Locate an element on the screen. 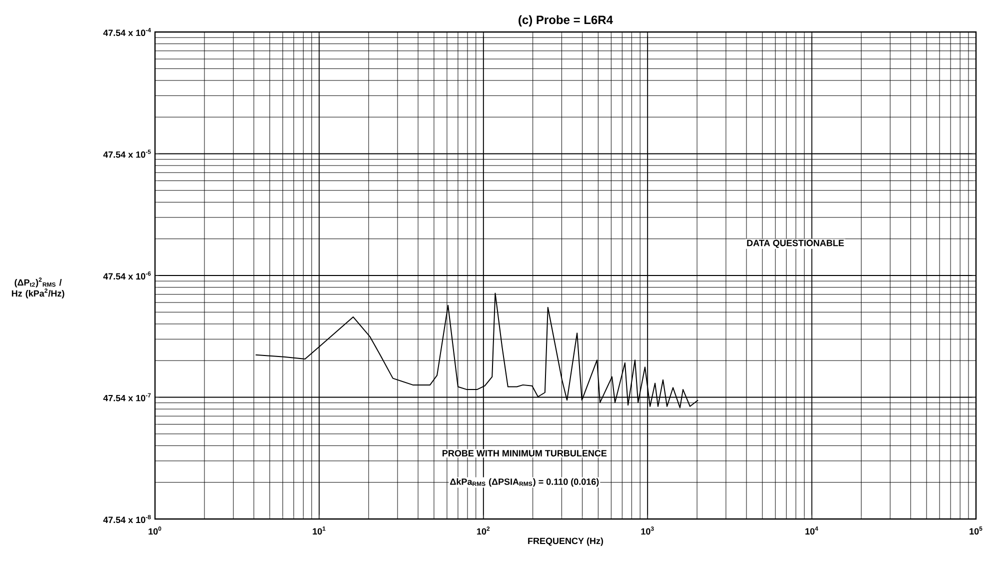 The image size is (991, 588). annotation: PROBE WITH MINIMUM TURBULENCE is located at coordinates (524, 453).